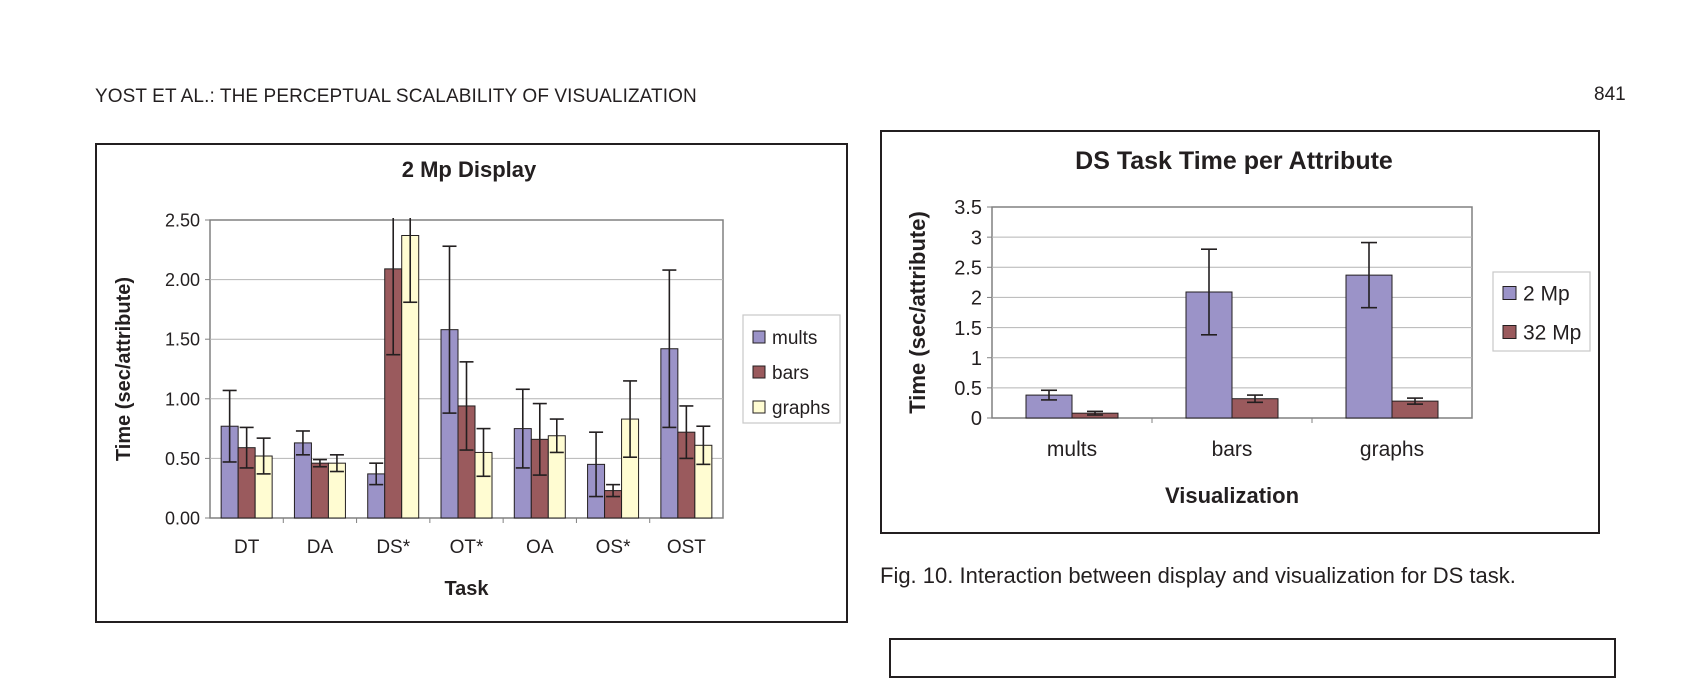  I want to click on x-category-label: OS*, so click(613, 547).